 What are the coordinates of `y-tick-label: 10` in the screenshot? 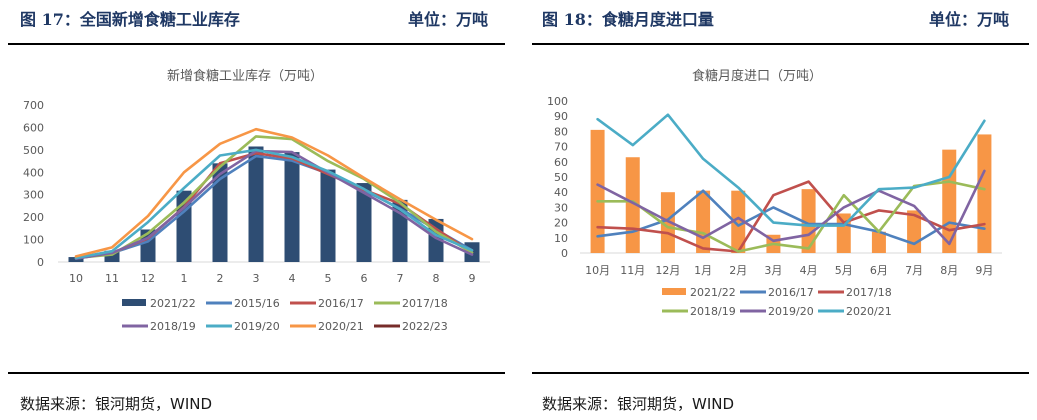 It's located at (561, 238).